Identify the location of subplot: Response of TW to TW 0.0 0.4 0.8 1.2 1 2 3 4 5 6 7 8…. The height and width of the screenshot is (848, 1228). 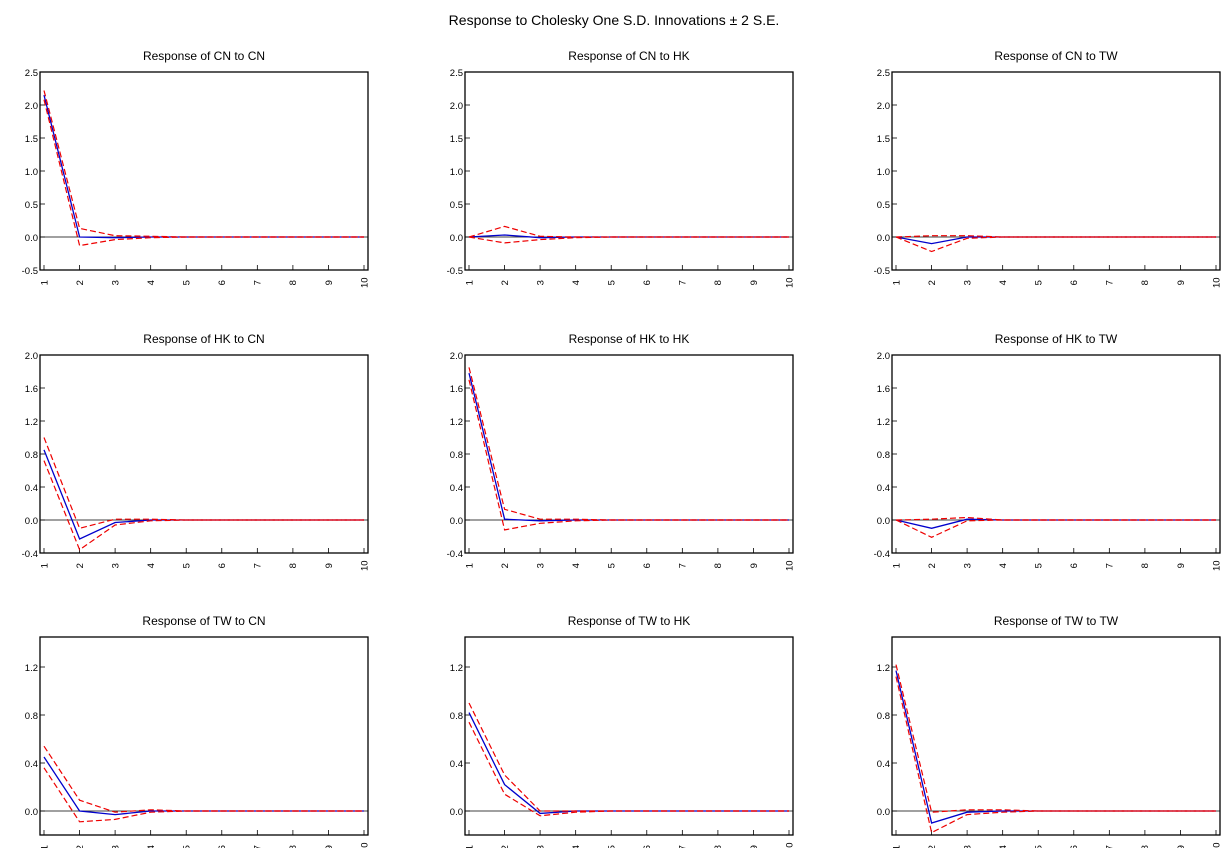
(1050, 731).